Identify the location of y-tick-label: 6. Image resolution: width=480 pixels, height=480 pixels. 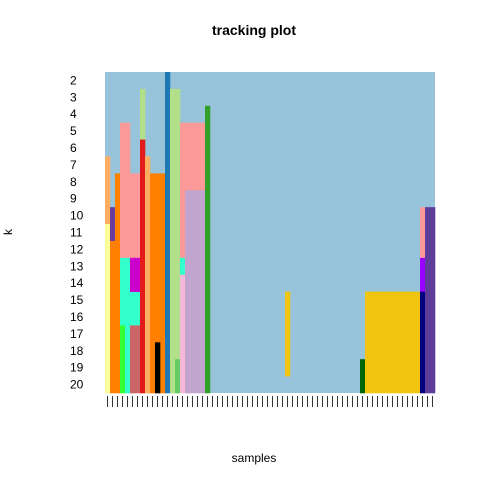
(73, 148).